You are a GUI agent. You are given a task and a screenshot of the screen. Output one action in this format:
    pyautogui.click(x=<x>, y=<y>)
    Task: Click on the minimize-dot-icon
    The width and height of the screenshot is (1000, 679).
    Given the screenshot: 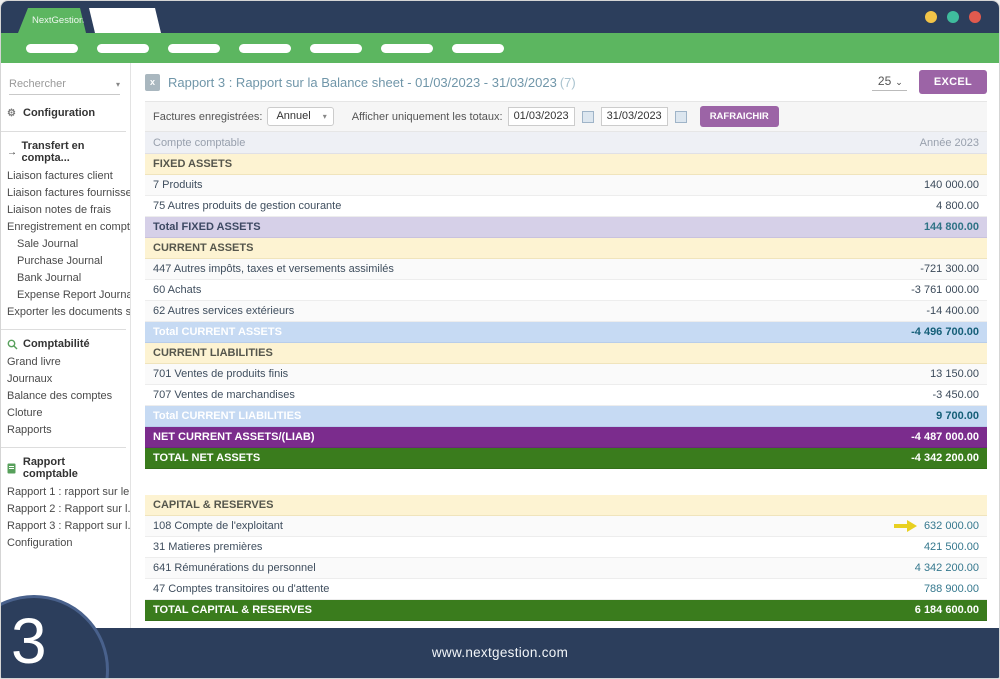 What is the action you would take?
    pyautogui.click(x=931, y=17)
    